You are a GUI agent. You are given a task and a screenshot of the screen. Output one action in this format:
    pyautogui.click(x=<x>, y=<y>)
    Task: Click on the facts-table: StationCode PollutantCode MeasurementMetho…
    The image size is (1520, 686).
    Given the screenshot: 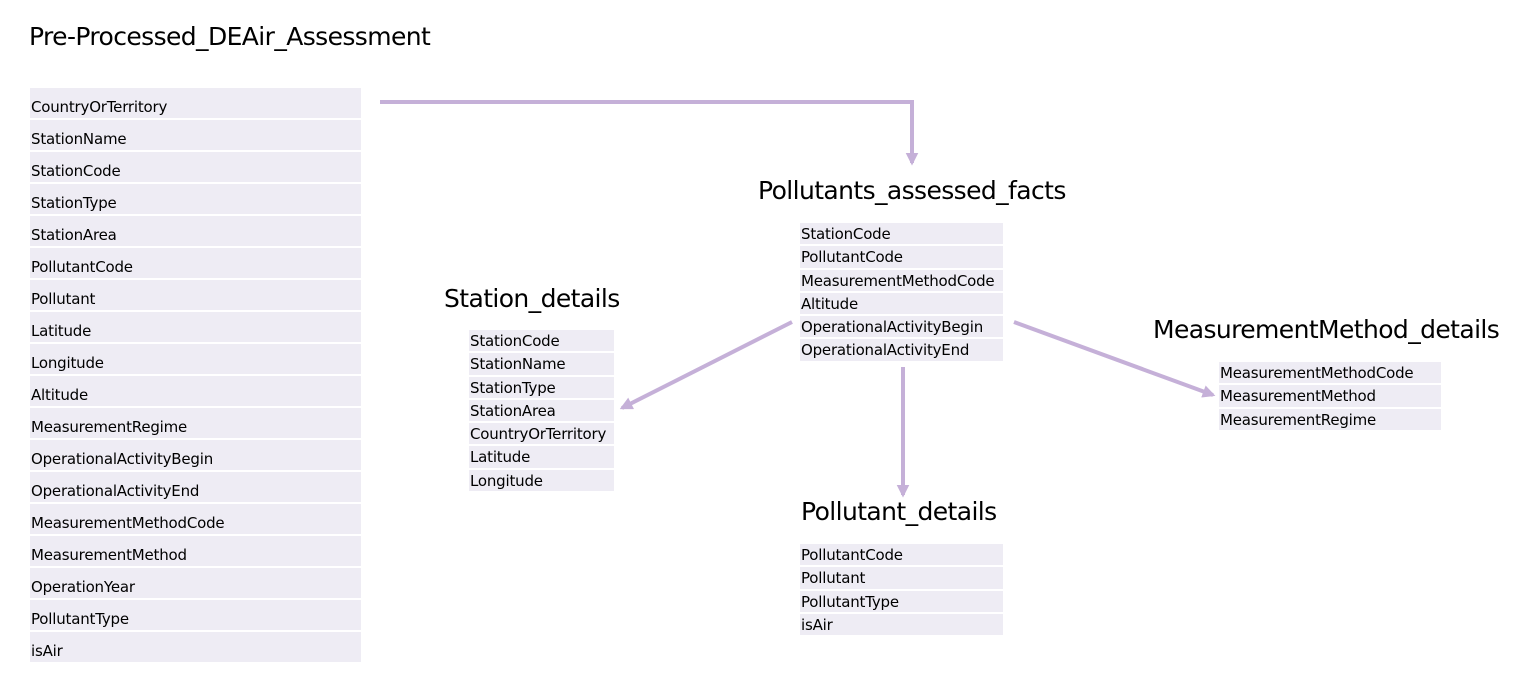 What is the action you would take?
    pyautogui.click(x=901, y=293)
    